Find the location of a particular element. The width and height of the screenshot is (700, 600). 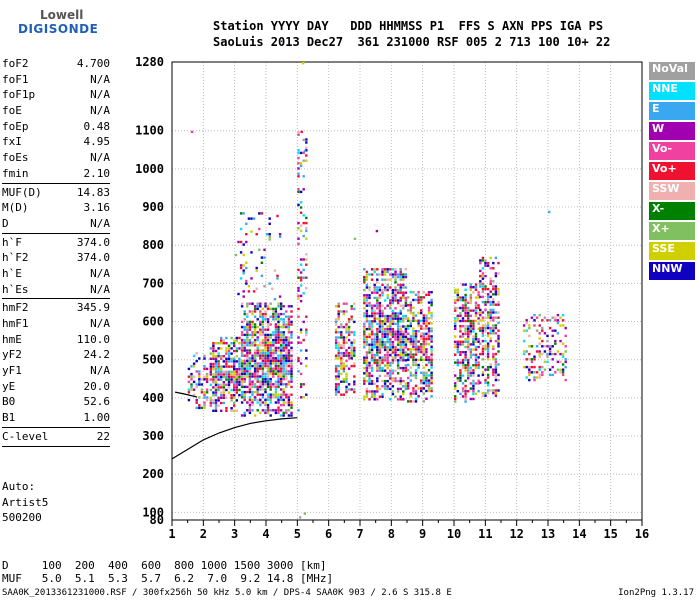

legend-item-vo: Vo- is located at coordinates (672, 151).